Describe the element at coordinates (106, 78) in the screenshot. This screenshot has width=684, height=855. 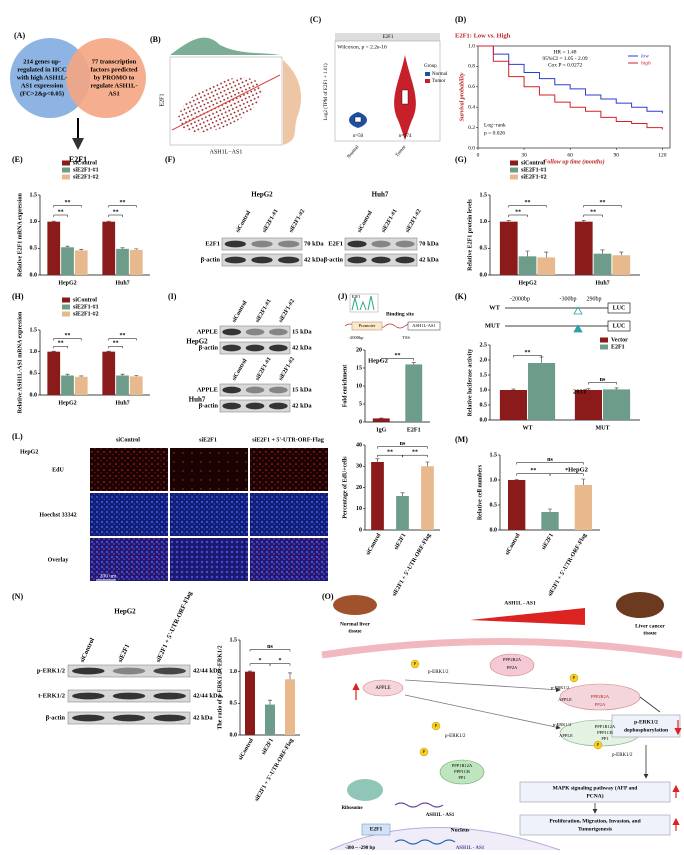
I see `venn-circle` at that location.